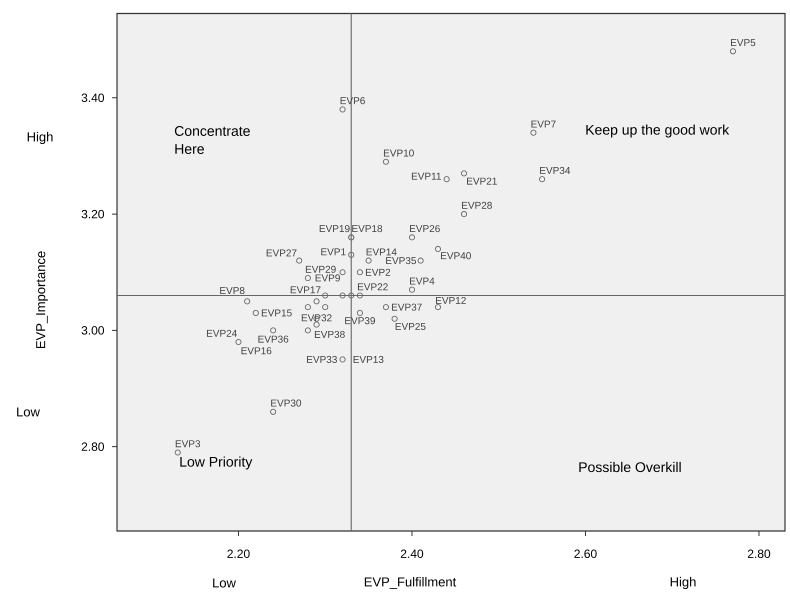 This screenshot has width=790, height=599. Describe the element at coordinates (238, 554) in the screenshot. I see `x-tick-label: 2.20` at that location.